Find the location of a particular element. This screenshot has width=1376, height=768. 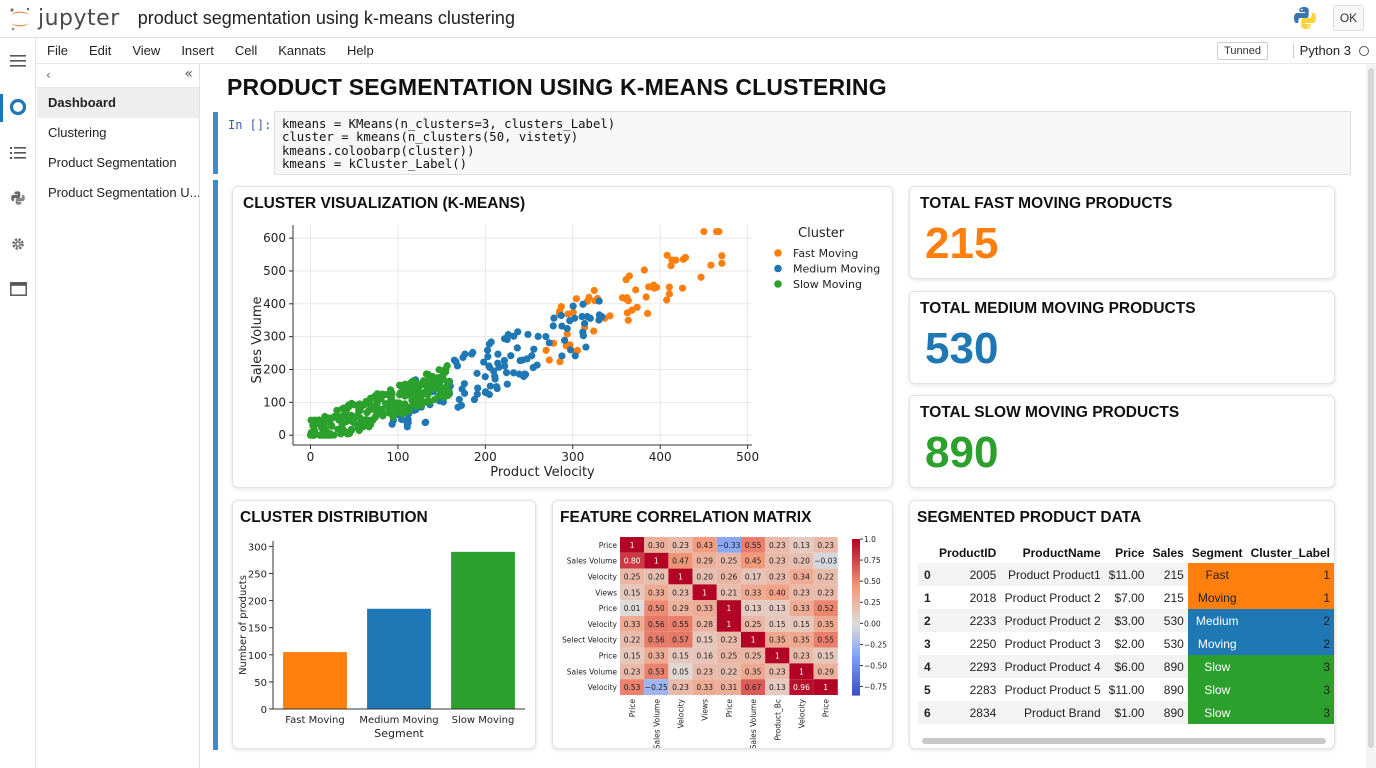

price-cell: $3.00 is located at coordinates (1126, 620).